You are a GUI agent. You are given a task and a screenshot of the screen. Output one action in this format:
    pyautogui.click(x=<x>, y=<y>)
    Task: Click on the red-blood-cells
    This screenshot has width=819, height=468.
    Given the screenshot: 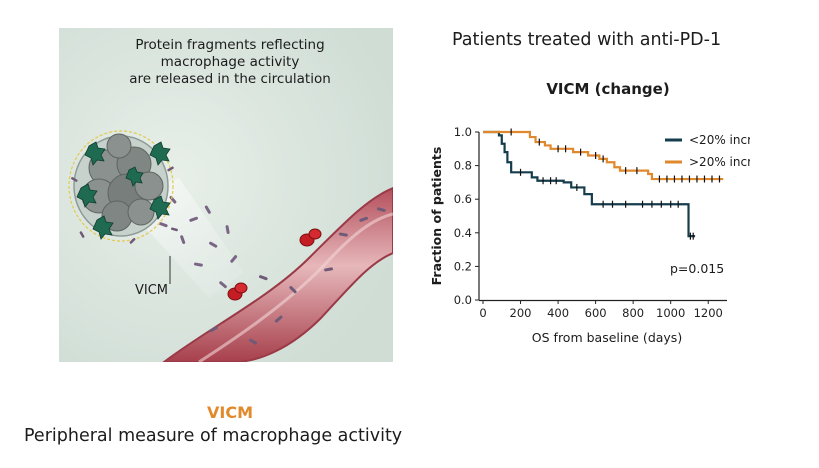 What is the action you would take?
    pyautogui.click(x=274, y=264)
    